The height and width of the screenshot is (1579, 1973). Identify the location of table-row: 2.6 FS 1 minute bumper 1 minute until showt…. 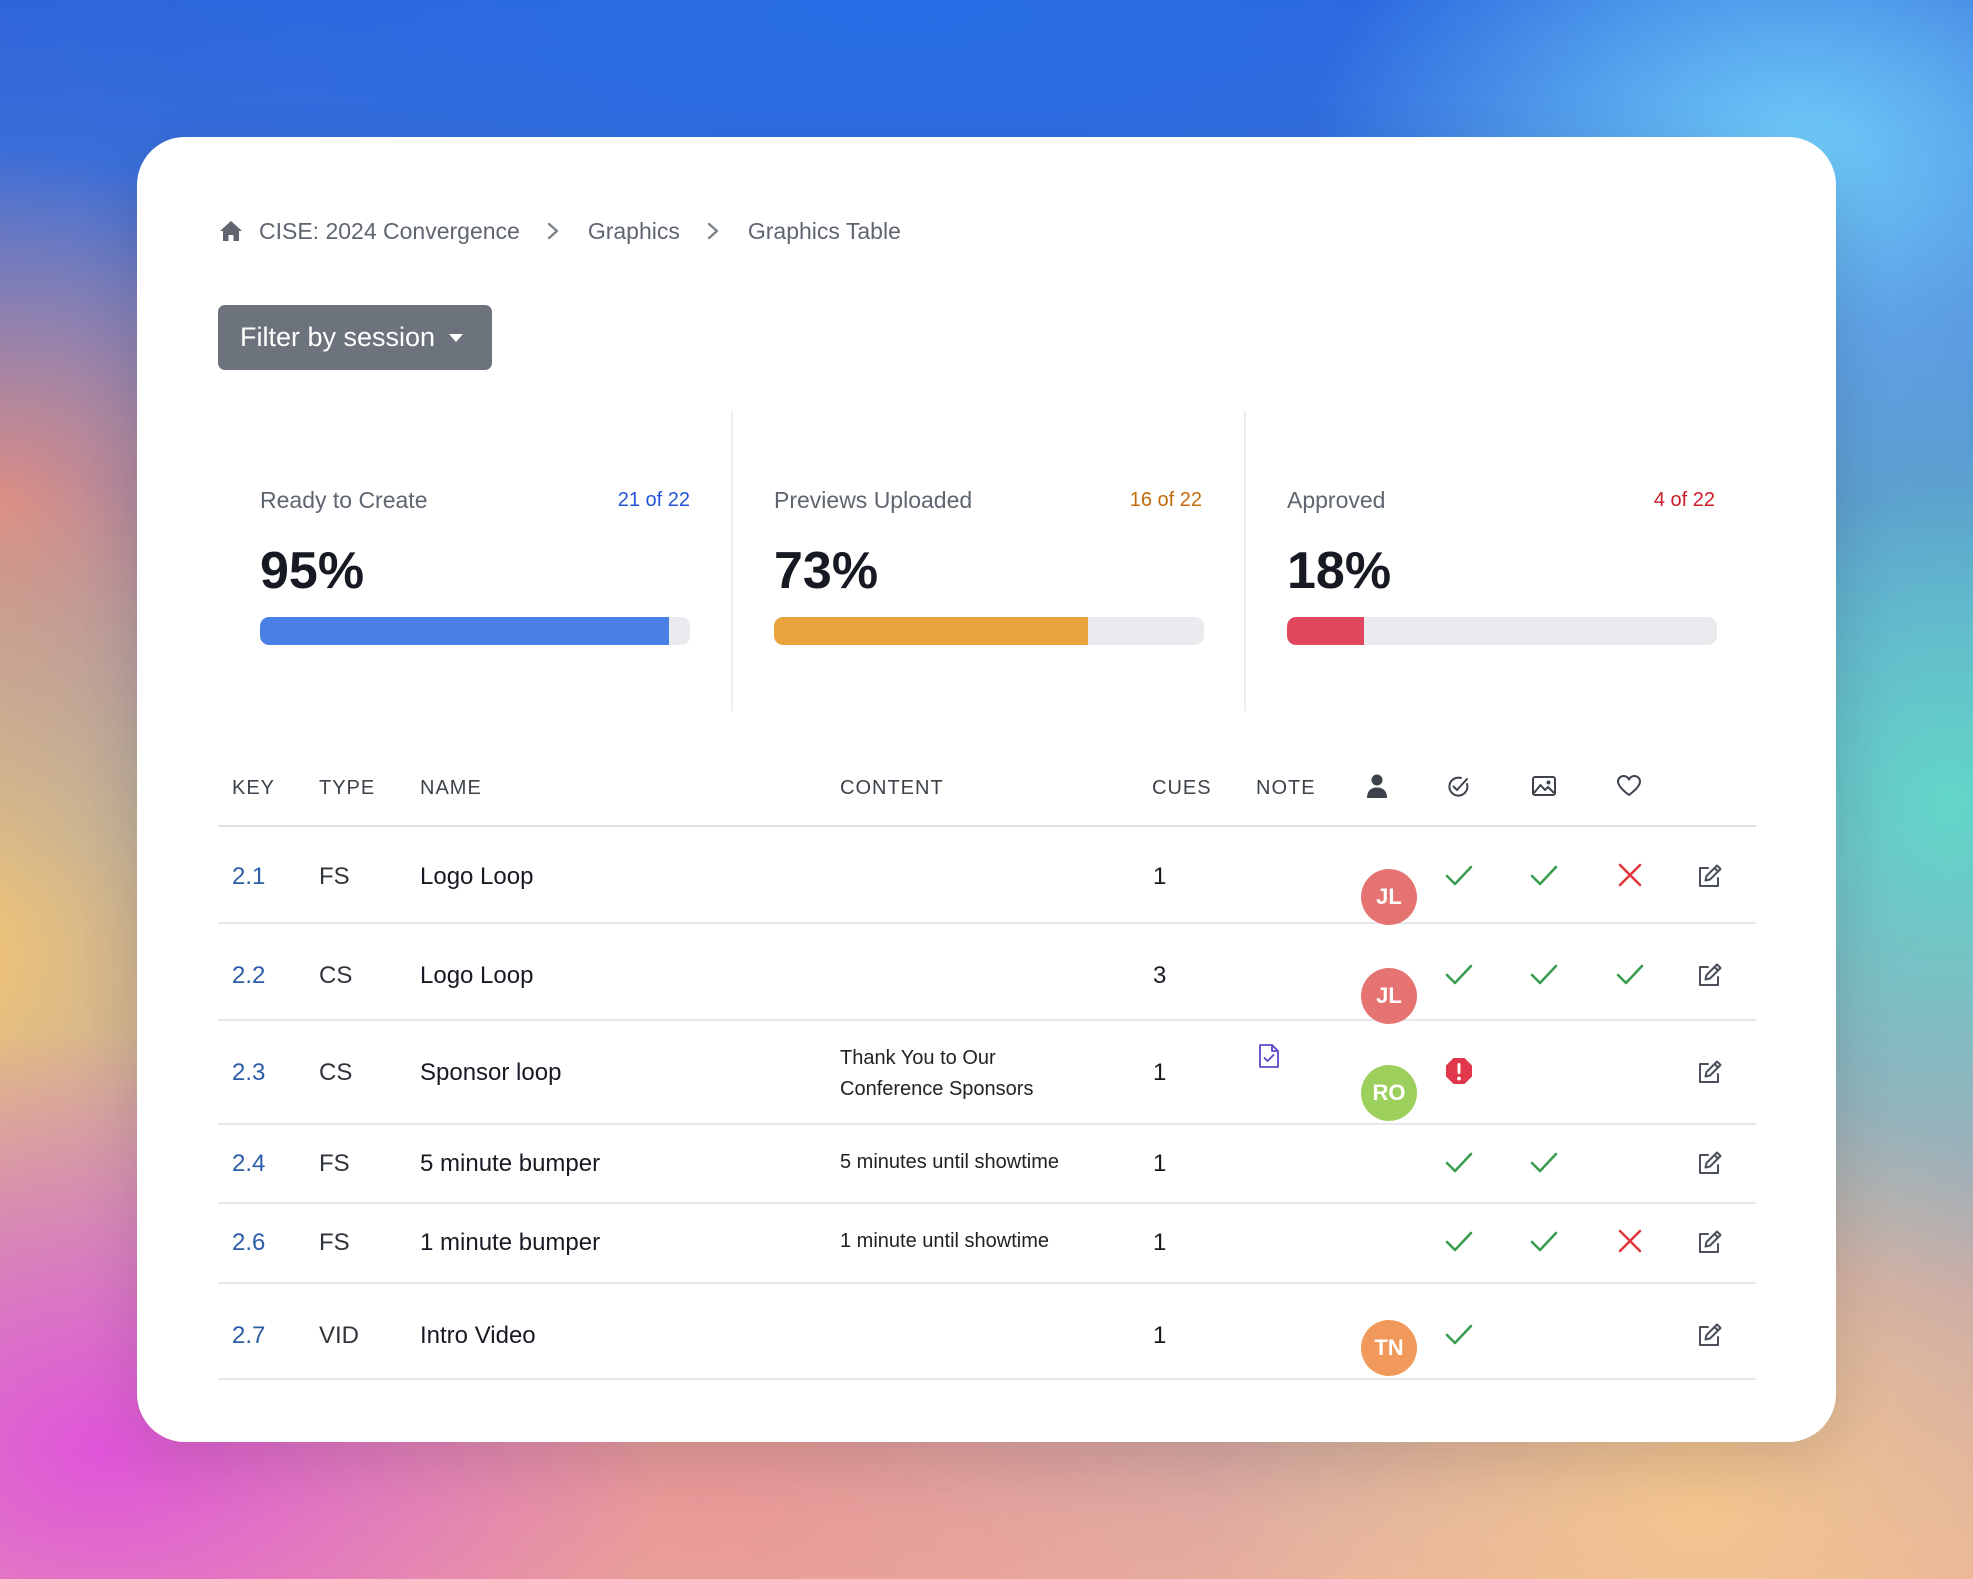
(987, 1244).